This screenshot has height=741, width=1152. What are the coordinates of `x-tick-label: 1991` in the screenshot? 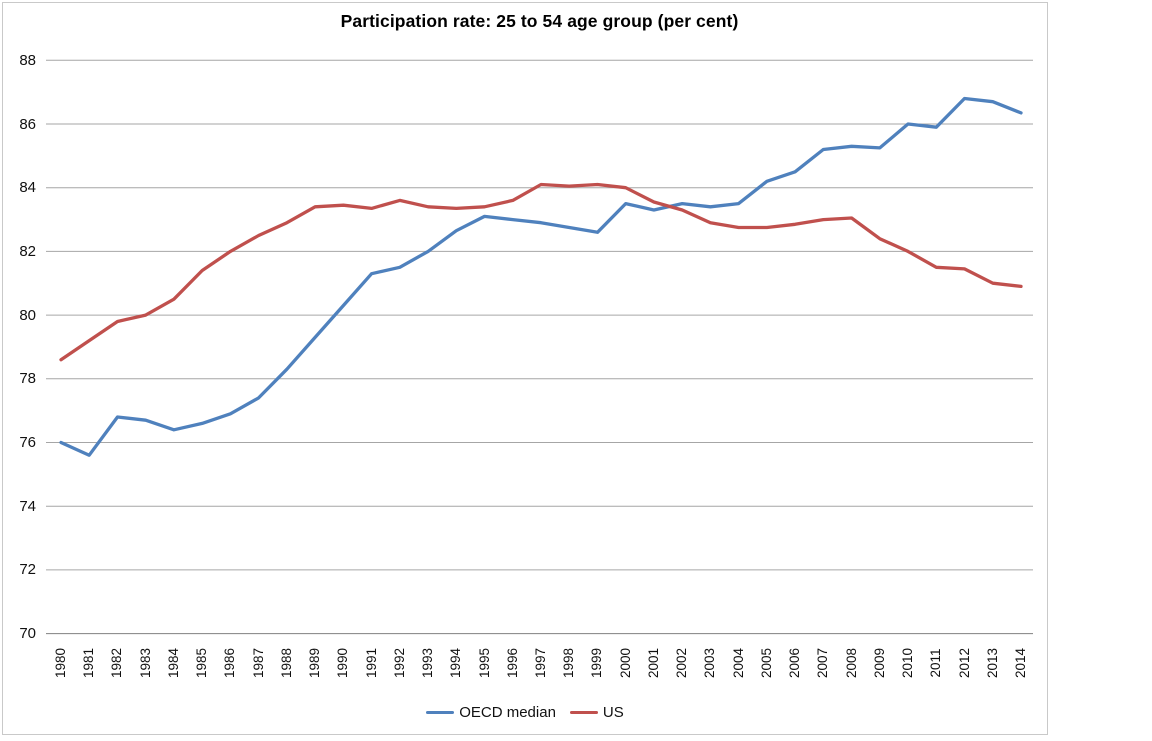 It's located at (371, 663).